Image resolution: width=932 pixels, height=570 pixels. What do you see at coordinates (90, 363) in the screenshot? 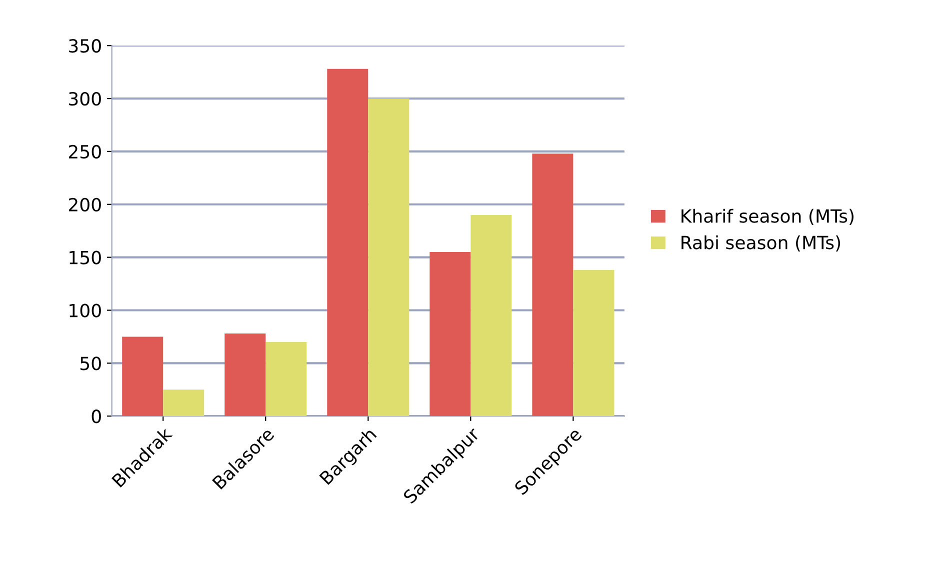
I see `y-tick-label: 50` at bounding box center [90, 363].